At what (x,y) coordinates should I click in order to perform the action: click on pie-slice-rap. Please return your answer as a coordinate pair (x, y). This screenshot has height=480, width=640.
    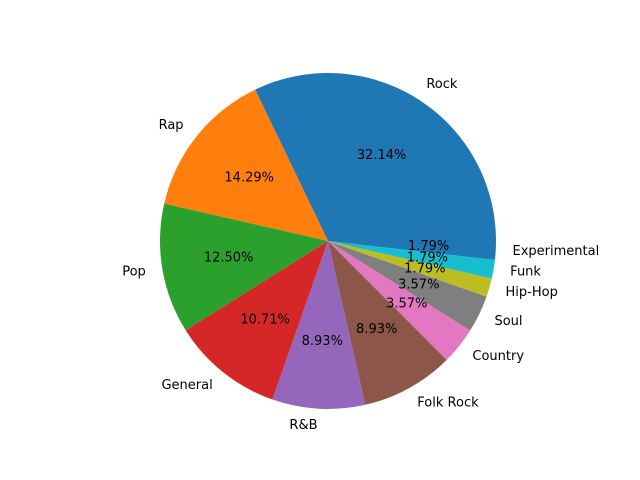
    Looking at the image, I should click on (246, 165).